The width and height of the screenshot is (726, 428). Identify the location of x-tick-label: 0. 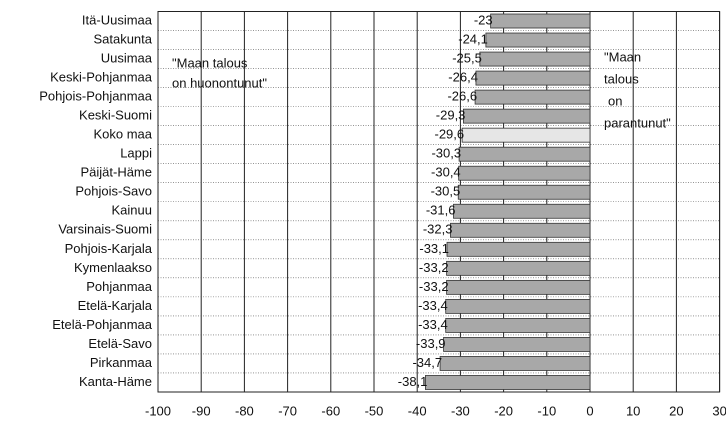
(589, 410).